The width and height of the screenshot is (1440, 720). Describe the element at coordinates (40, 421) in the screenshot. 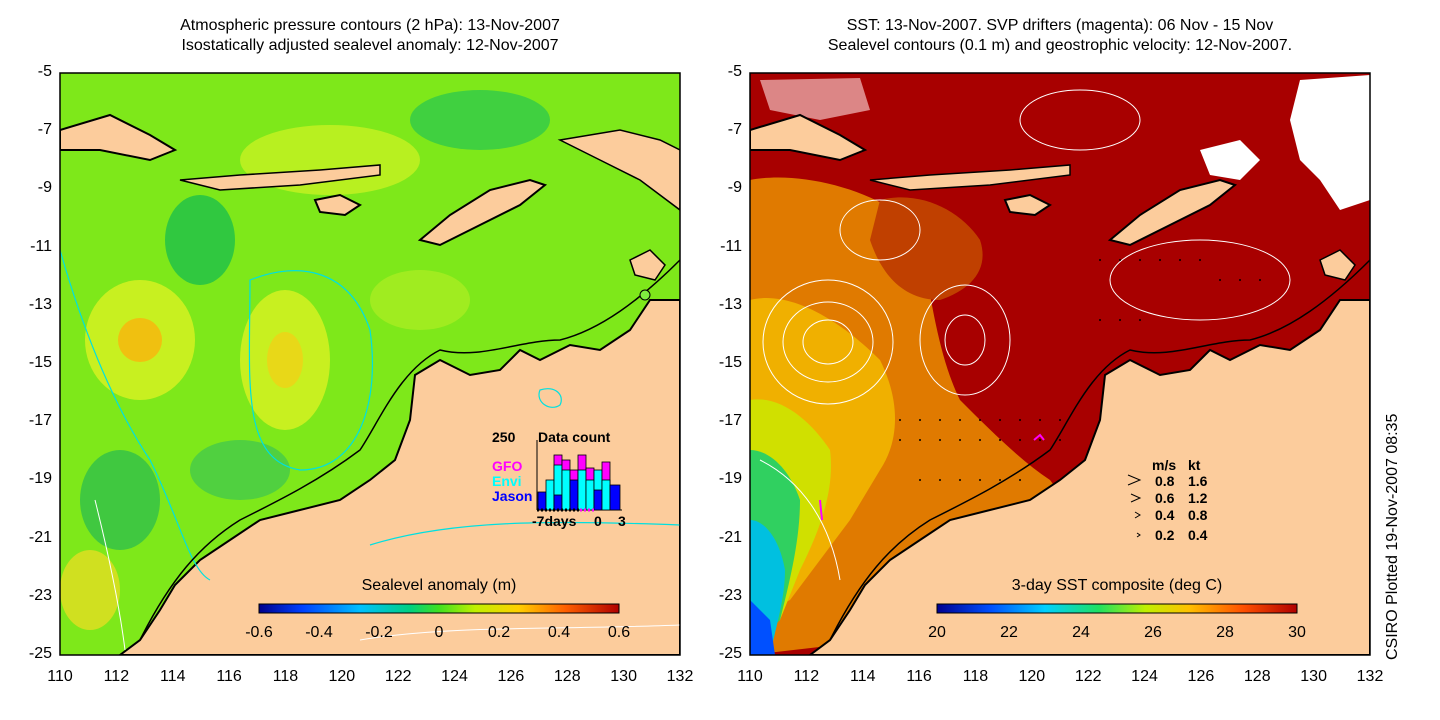

I see `left-y-tick: -17` at that location.